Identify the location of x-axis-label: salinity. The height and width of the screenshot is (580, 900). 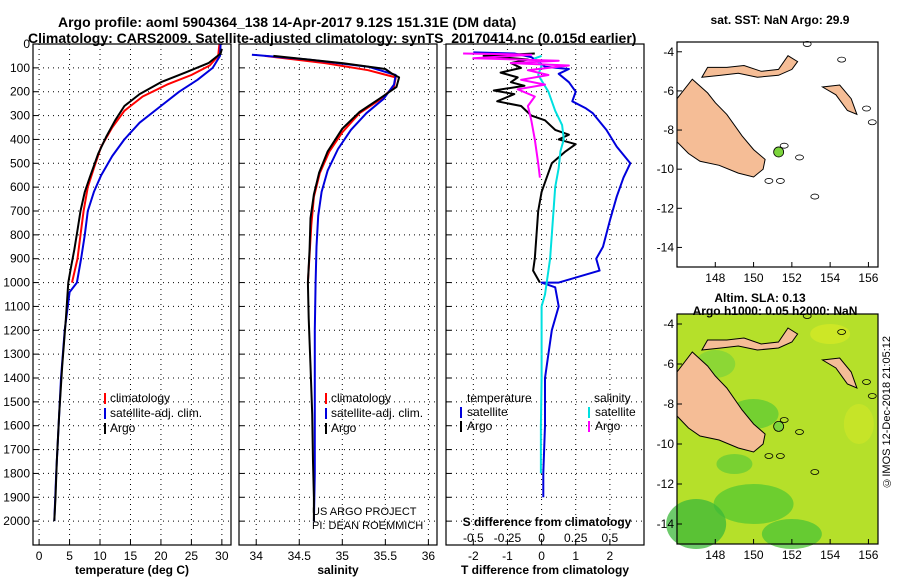
(338, 570).